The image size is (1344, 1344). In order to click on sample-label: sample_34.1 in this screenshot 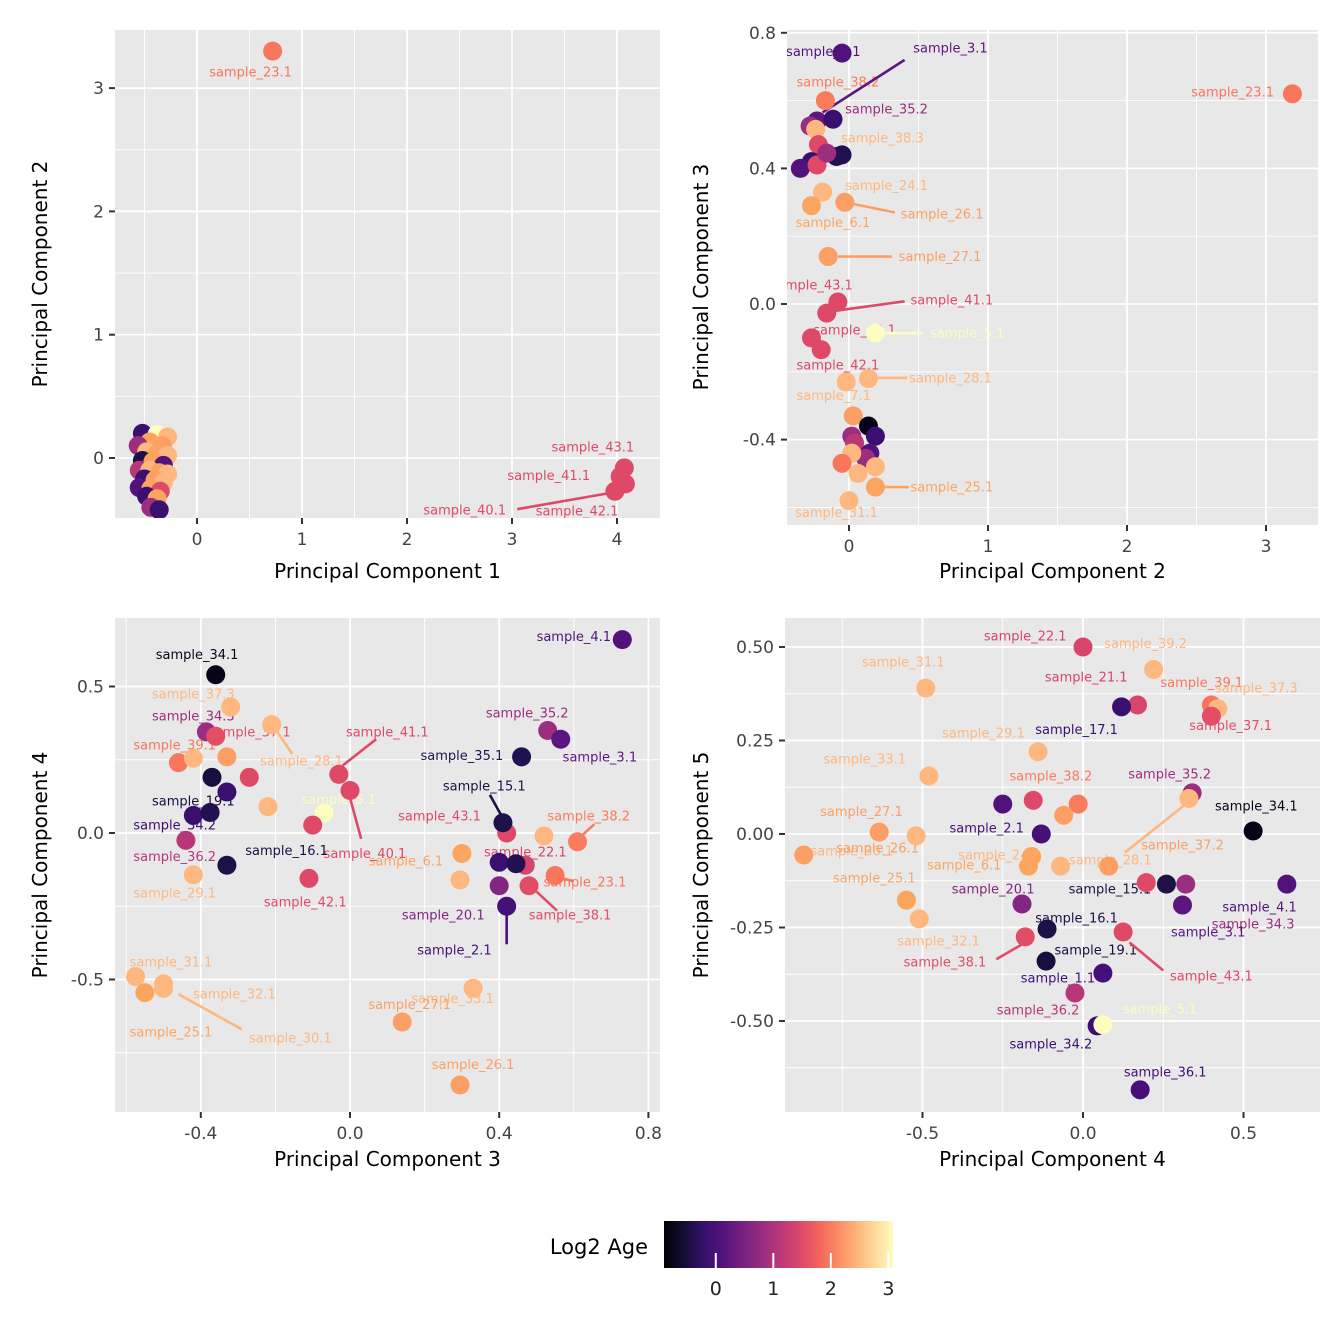, I will do `click(197, 655)`.